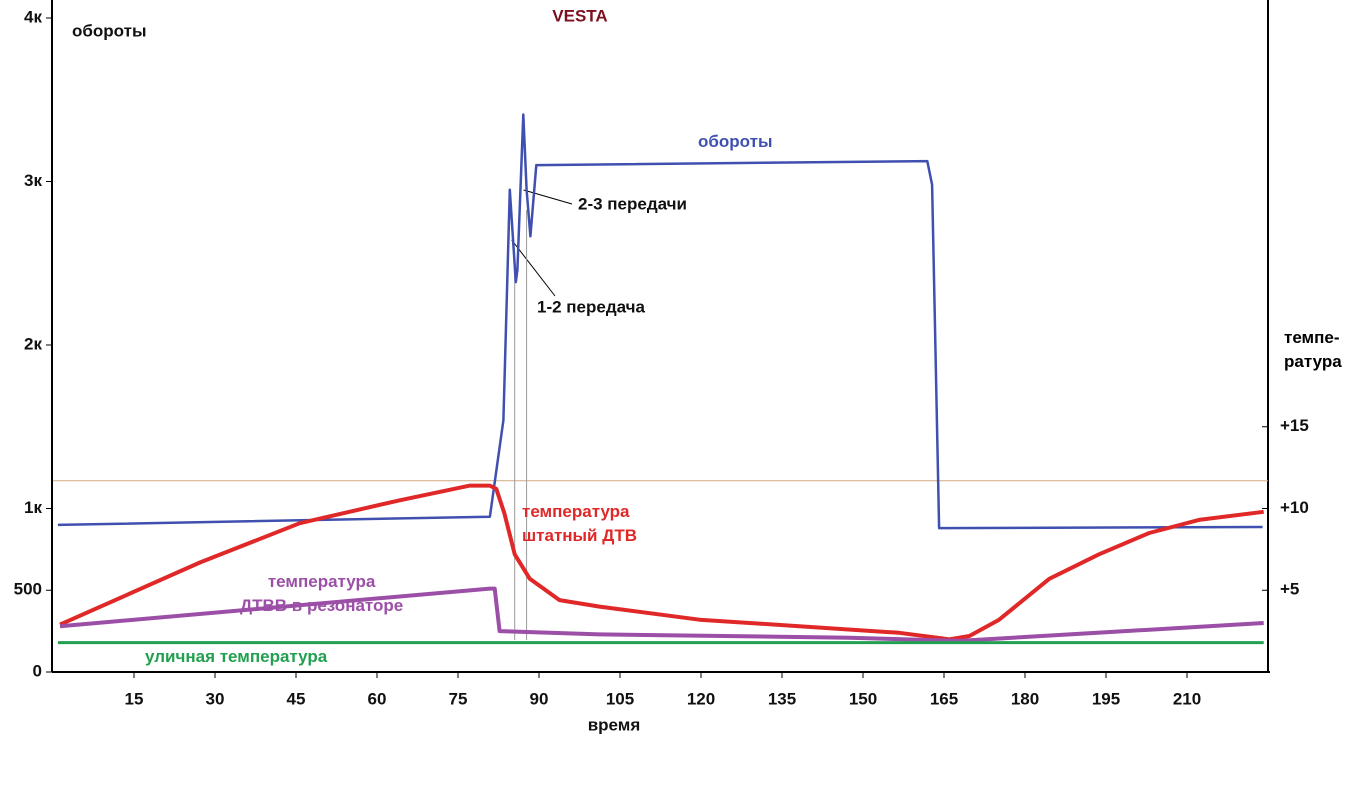 This screenshot has height=790, width=1372. I want to click on x-tick-label: 60, so click(377, 698).